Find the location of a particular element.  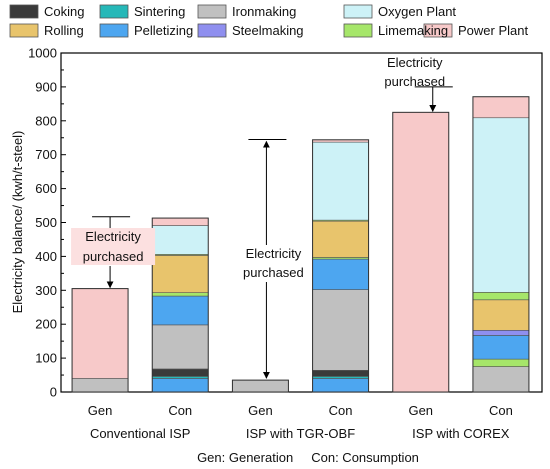

y-tick-label: 200 is located at coordinates (46, 324).